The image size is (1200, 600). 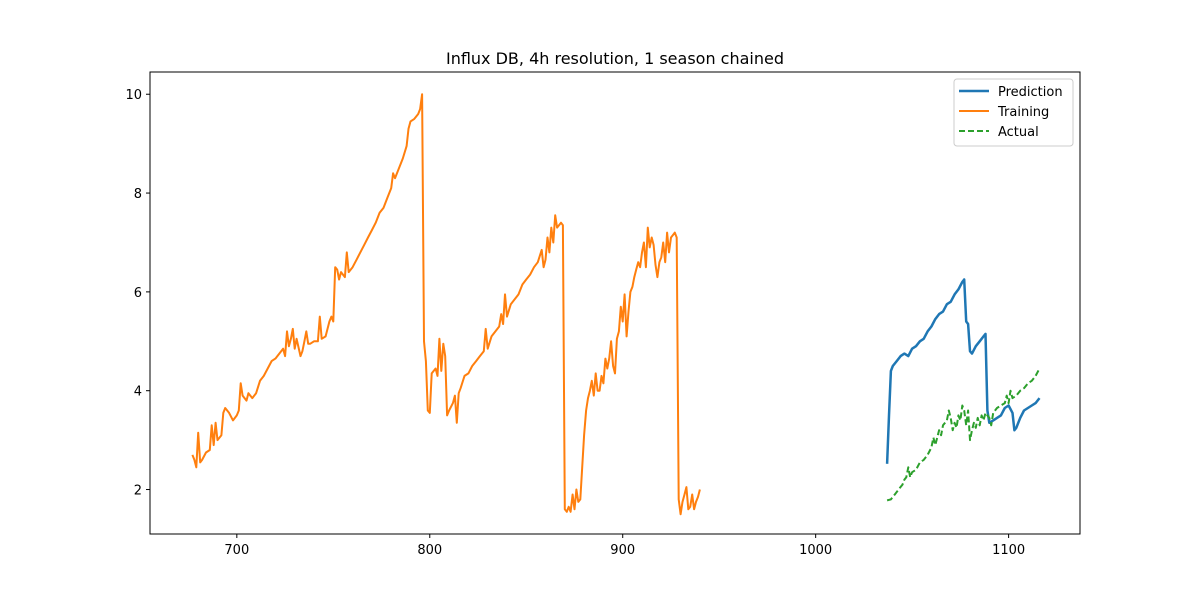 I want to click on y-tick-label: 10, so click(x=133, y=95).